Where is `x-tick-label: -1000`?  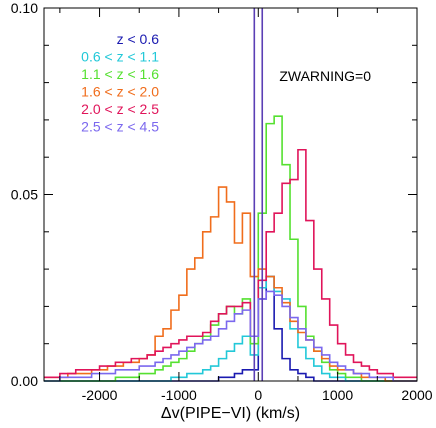
x-tick-label: -1000 is located at coordinates (179, 395).